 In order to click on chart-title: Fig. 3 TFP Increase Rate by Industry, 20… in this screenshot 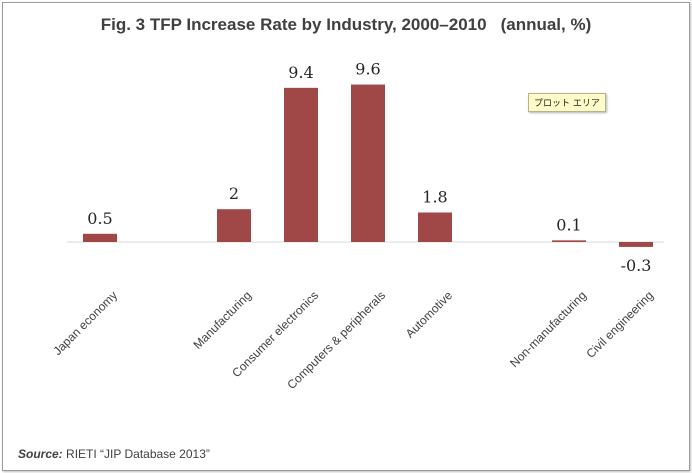, I will do `click(346, 25)`.